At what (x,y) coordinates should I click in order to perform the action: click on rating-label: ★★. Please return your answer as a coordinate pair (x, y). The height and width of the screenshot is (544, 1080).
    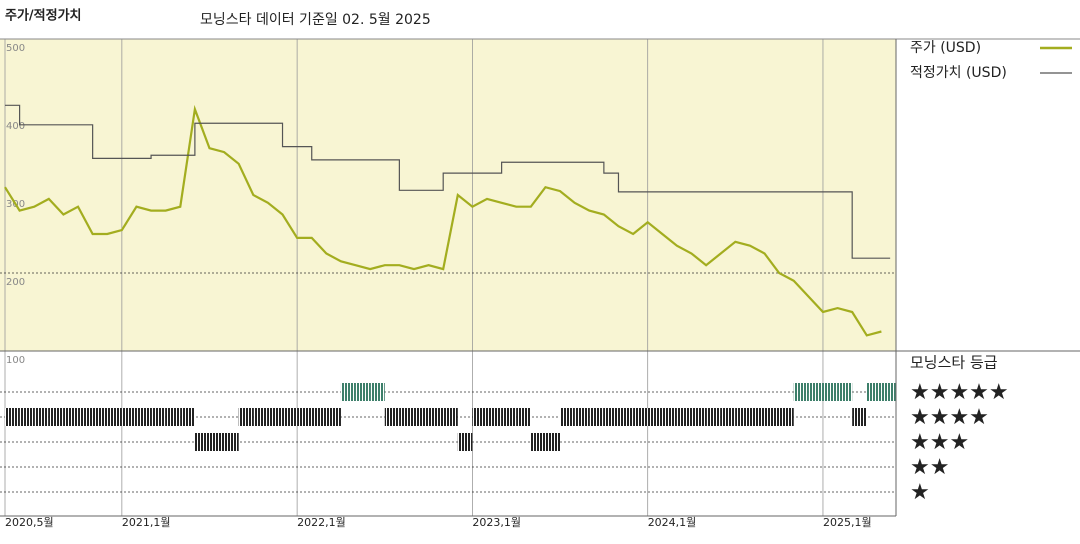
    Looking at the image, I should click on (929, 467).